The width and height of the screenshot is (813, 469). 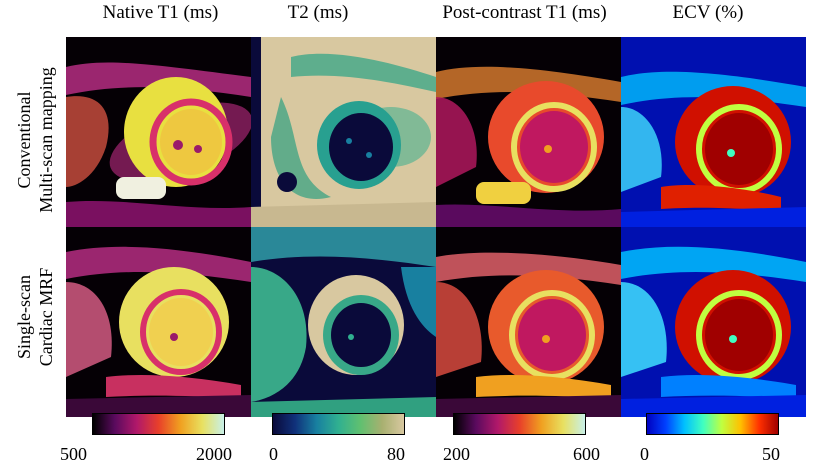 What do you see at coordinates (644, 454) in the screenshot?
I see `colorbar-ecv-min: 0` at bounding box center [644, 454].